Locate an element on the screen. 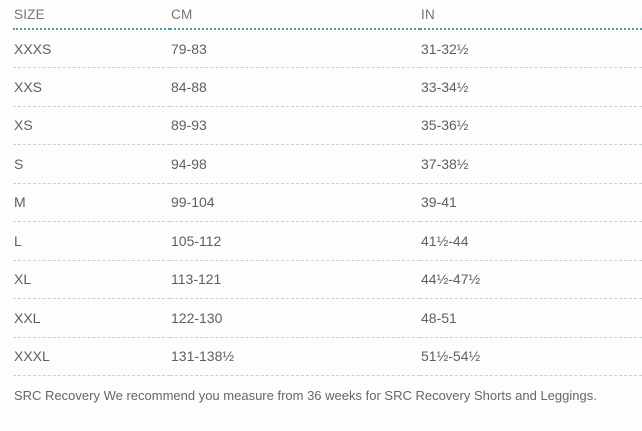 This screenshot has width=642, height=431. table-row: M 99-104 39-41 is located at coordinates (327, 202).